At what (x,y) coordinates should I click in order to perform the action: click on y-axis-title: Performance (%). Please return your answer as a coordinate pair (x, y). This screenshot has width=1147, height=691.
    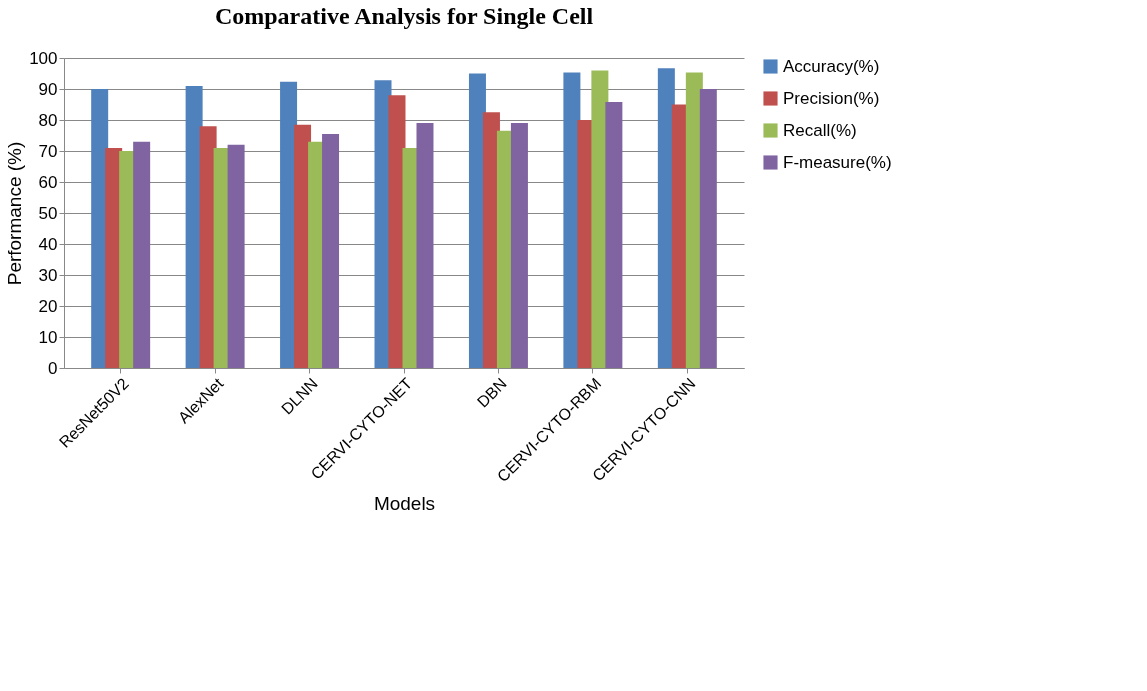
    Looking at the image, I should click on (15, 213).